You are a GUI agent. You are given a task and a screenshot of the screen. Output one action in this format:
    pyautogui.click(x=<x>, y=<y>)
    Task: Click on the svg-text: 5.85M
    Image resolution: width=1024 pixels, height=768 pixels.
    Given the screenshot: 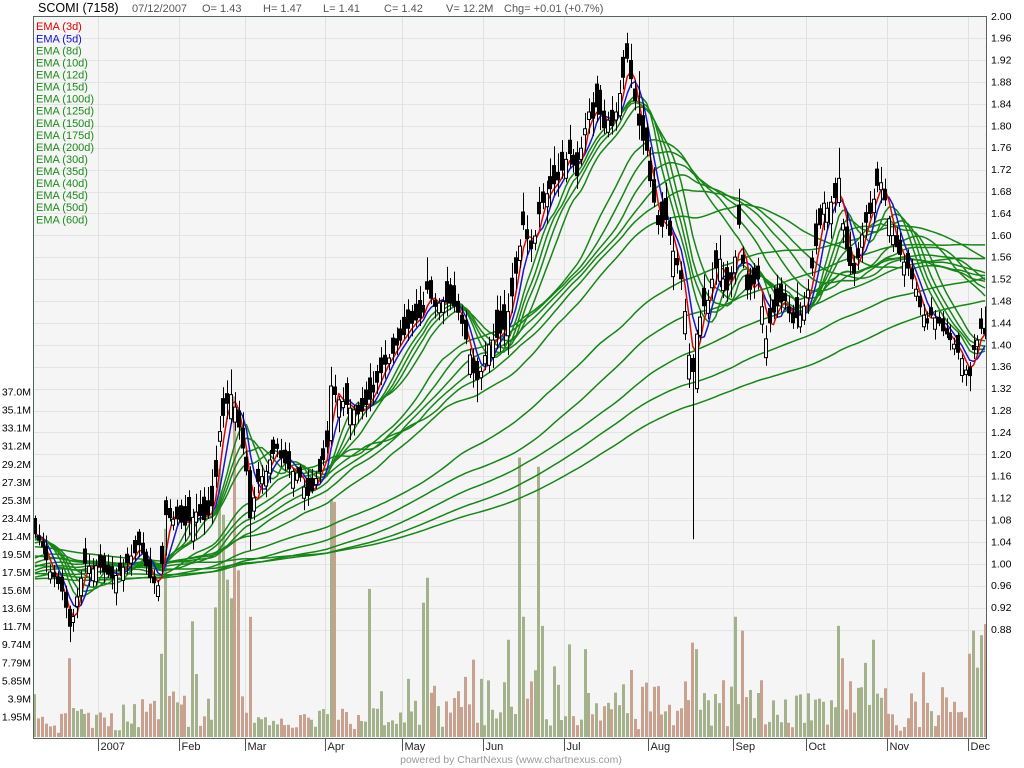 What is the action you would take?
    pyautogui.click(x=16, y=681)
    